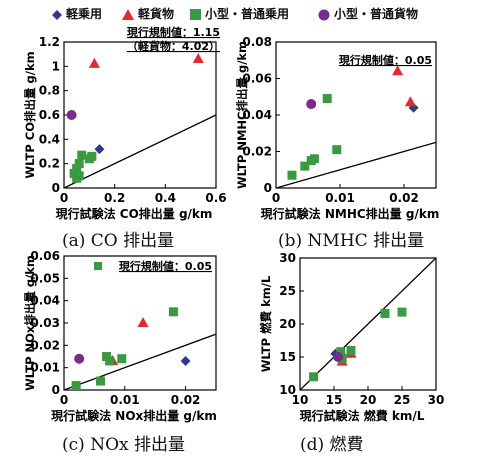 This screenshot has width=480, height=456. Describe the element at coordinates (287, 258) in the screenshot. I see `y-tick-label: 30` at that location.